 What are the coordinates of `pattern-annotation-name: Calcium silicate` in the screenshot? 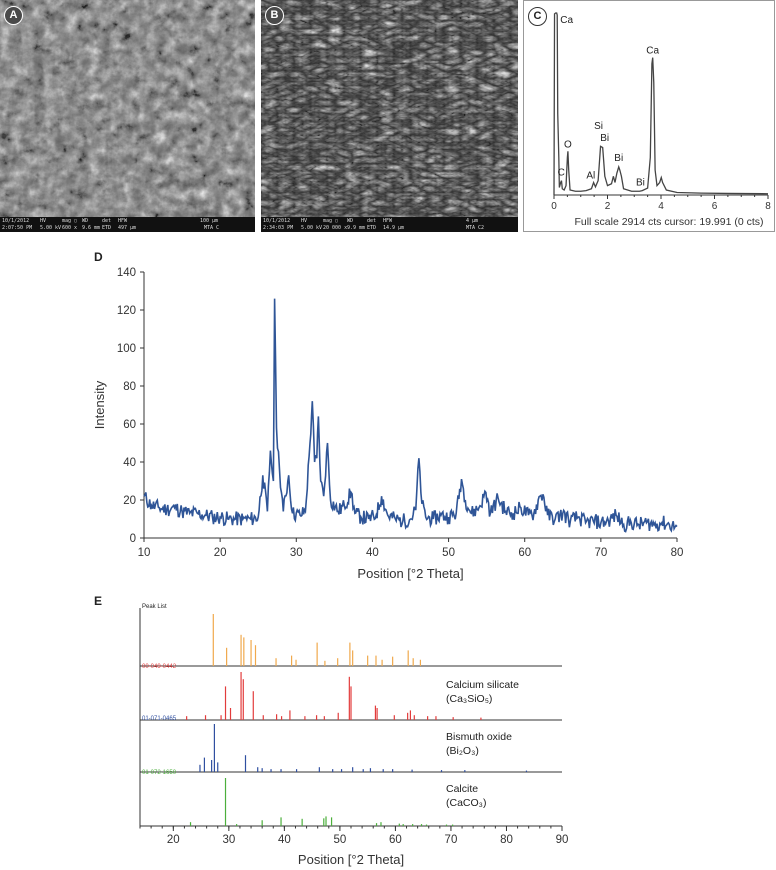 It's located at (482, 685).